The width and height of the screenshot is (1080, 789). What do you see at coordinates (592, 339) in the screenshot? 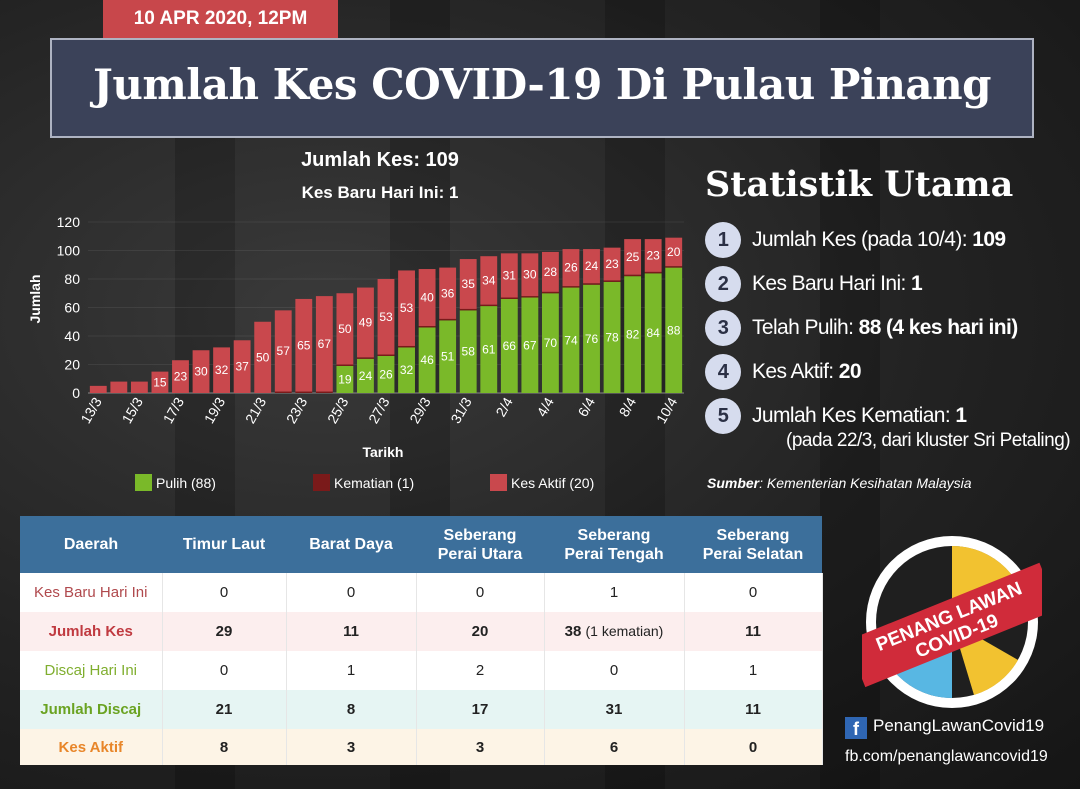
I see `data-label-pulih: 76` at bounding box center [592, 339].